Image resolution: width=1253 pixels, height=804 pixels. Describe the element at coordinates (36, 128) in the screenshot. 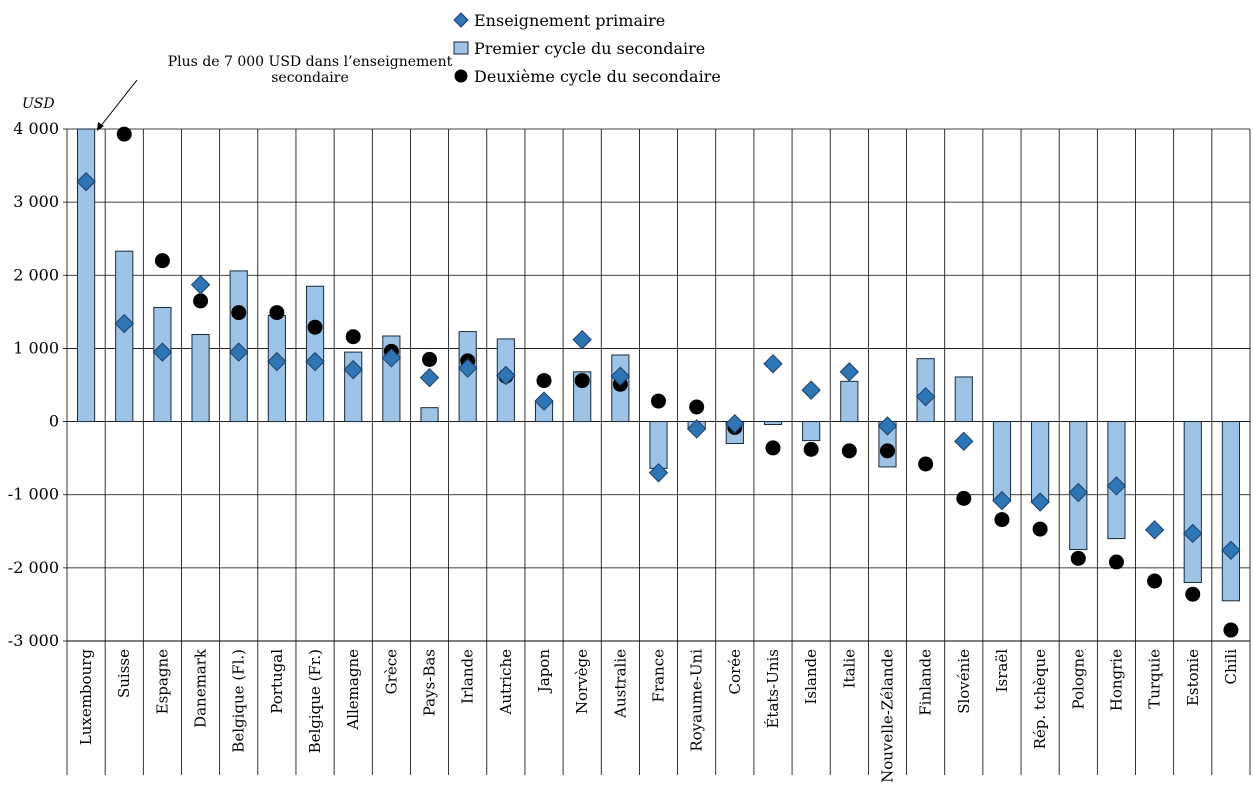

I see `y-tick-label: 4 000` at that location.